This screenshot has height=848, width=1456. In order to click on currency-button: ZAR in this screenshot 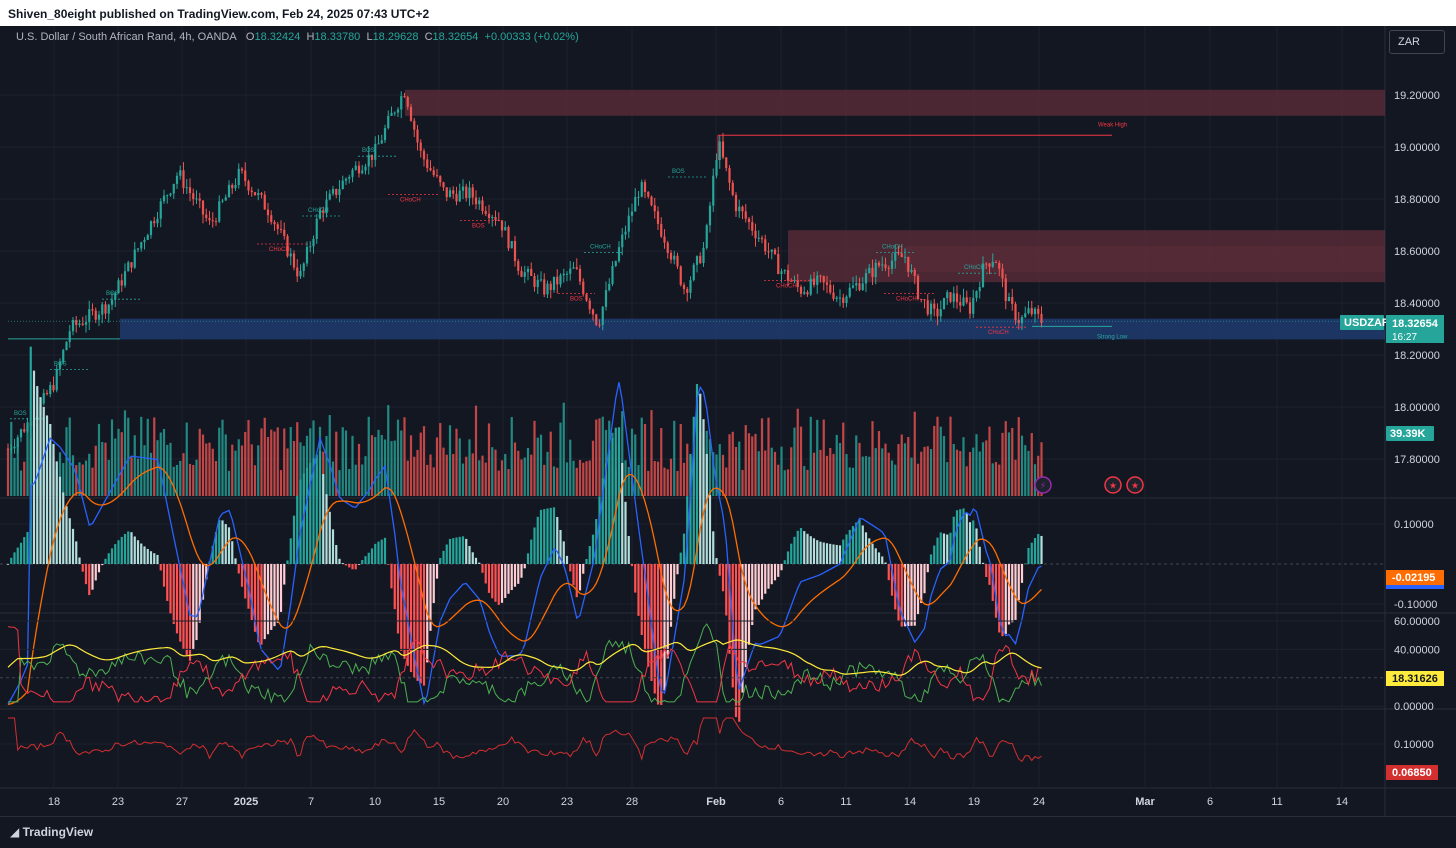, I will do `click(1417, 42)`.